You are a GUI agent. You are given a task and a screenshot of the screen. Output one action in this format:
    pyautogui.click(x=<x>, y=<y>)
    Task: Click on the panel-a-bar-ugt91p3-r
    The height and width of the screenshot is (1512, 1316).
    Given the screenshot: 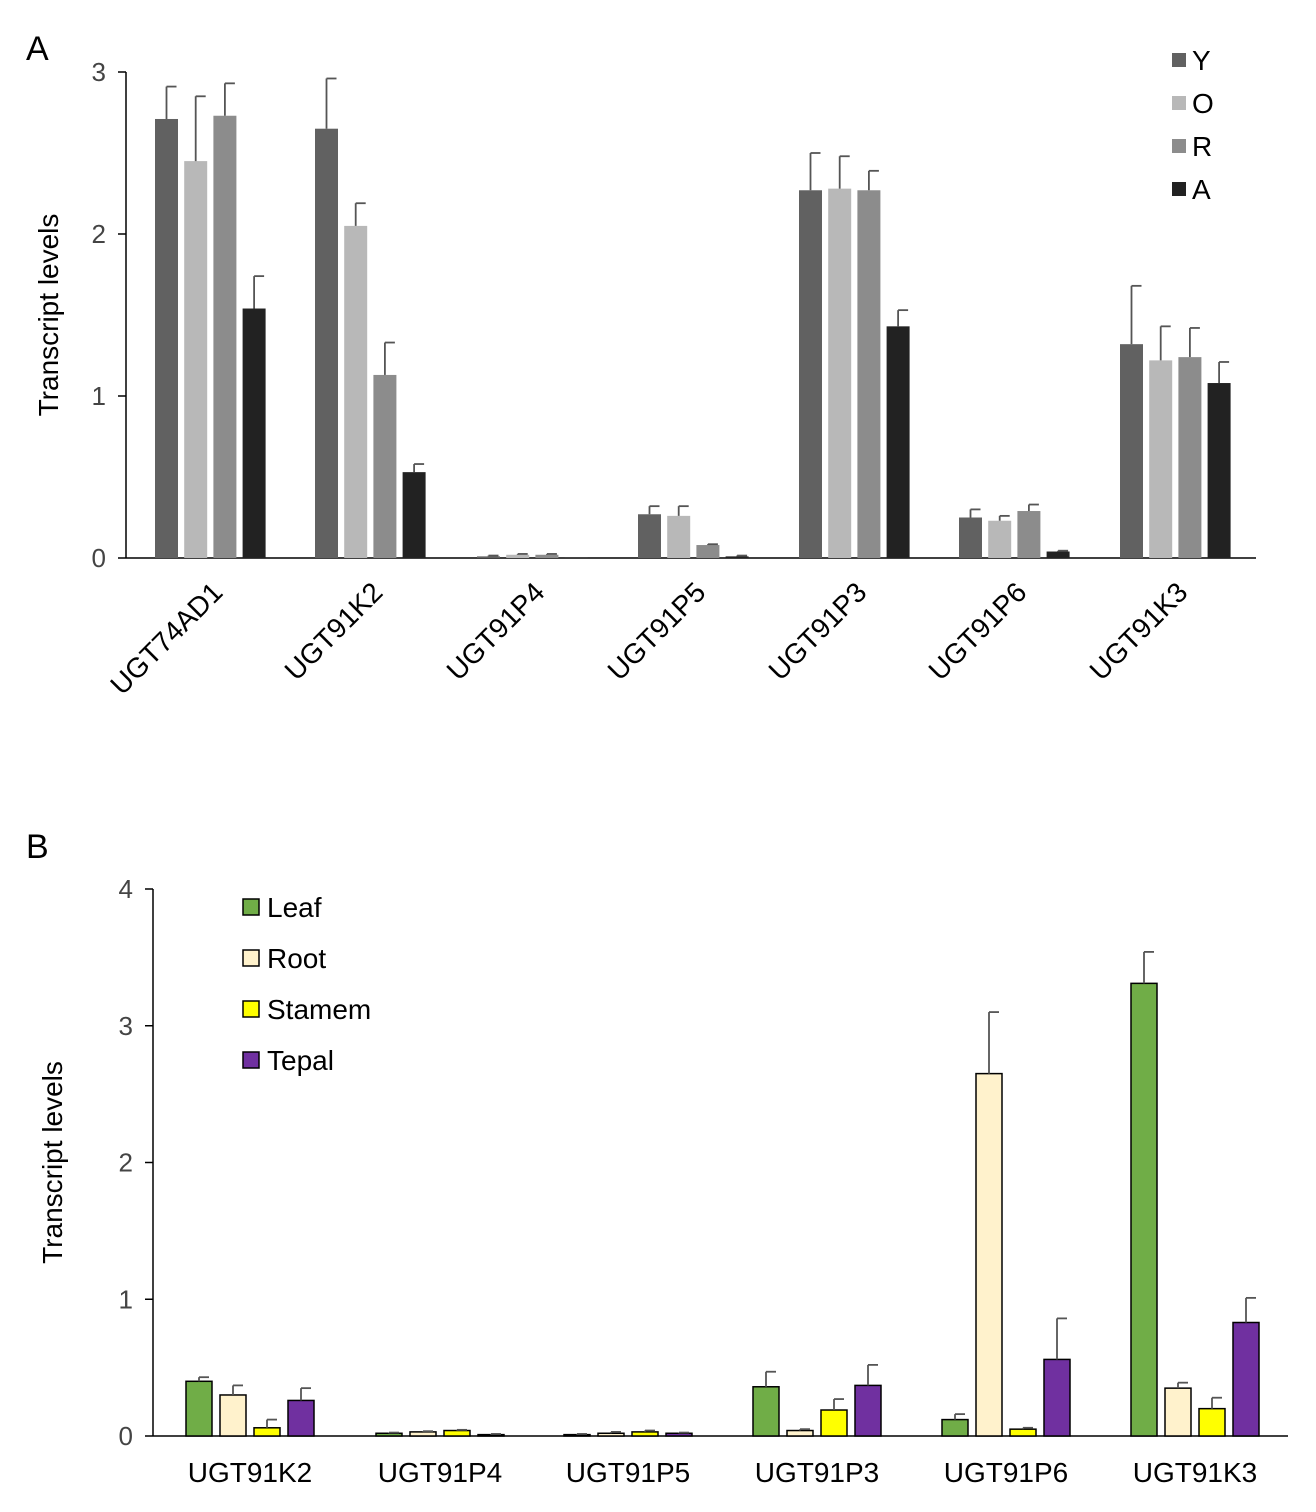 What is the action you would take?
    pyautogui.click(x=869, y=374)
    